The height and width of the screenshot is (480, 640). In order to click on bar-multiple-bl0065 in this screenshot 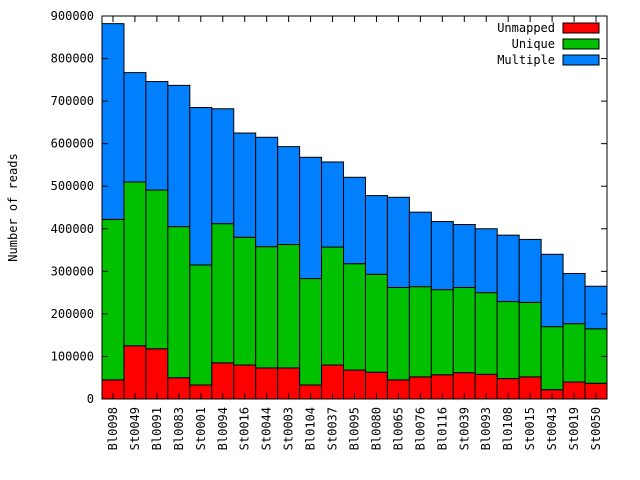, I will do `click(398, 242)`.